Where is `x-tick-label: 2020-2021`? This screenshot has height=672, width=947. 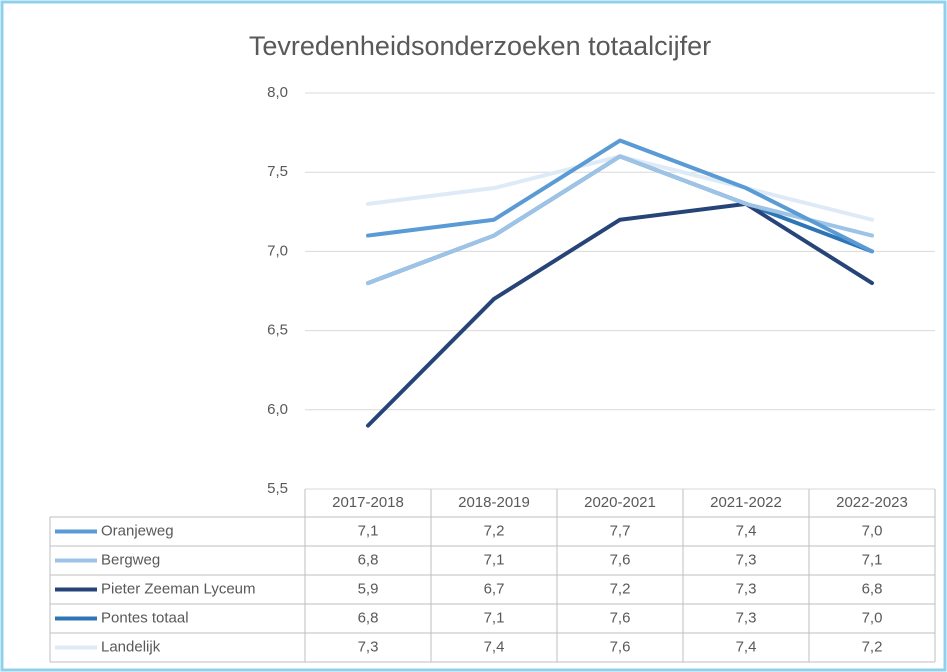 x-tick-label: 2020-2021 is located at coordinates (620, 502).